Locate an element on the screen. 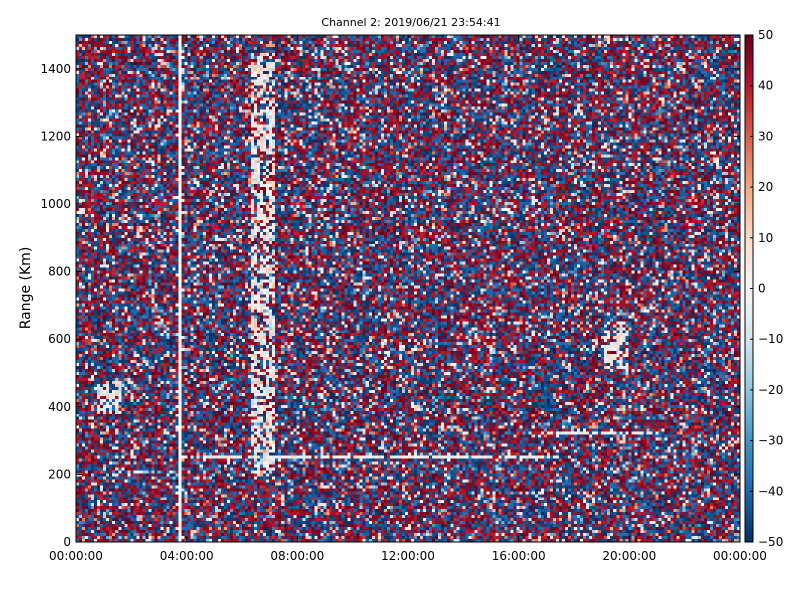  x-tick-label: 08:00:00 is located at coordinates (297, 556).